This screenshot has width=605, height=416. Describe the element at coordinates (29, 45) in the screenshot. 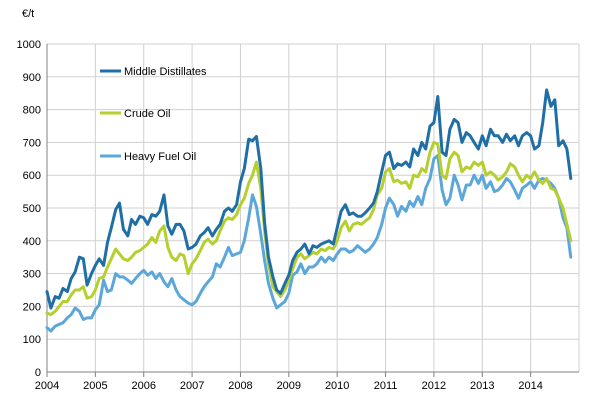

I see `y-tick-label: 1000` at that location.